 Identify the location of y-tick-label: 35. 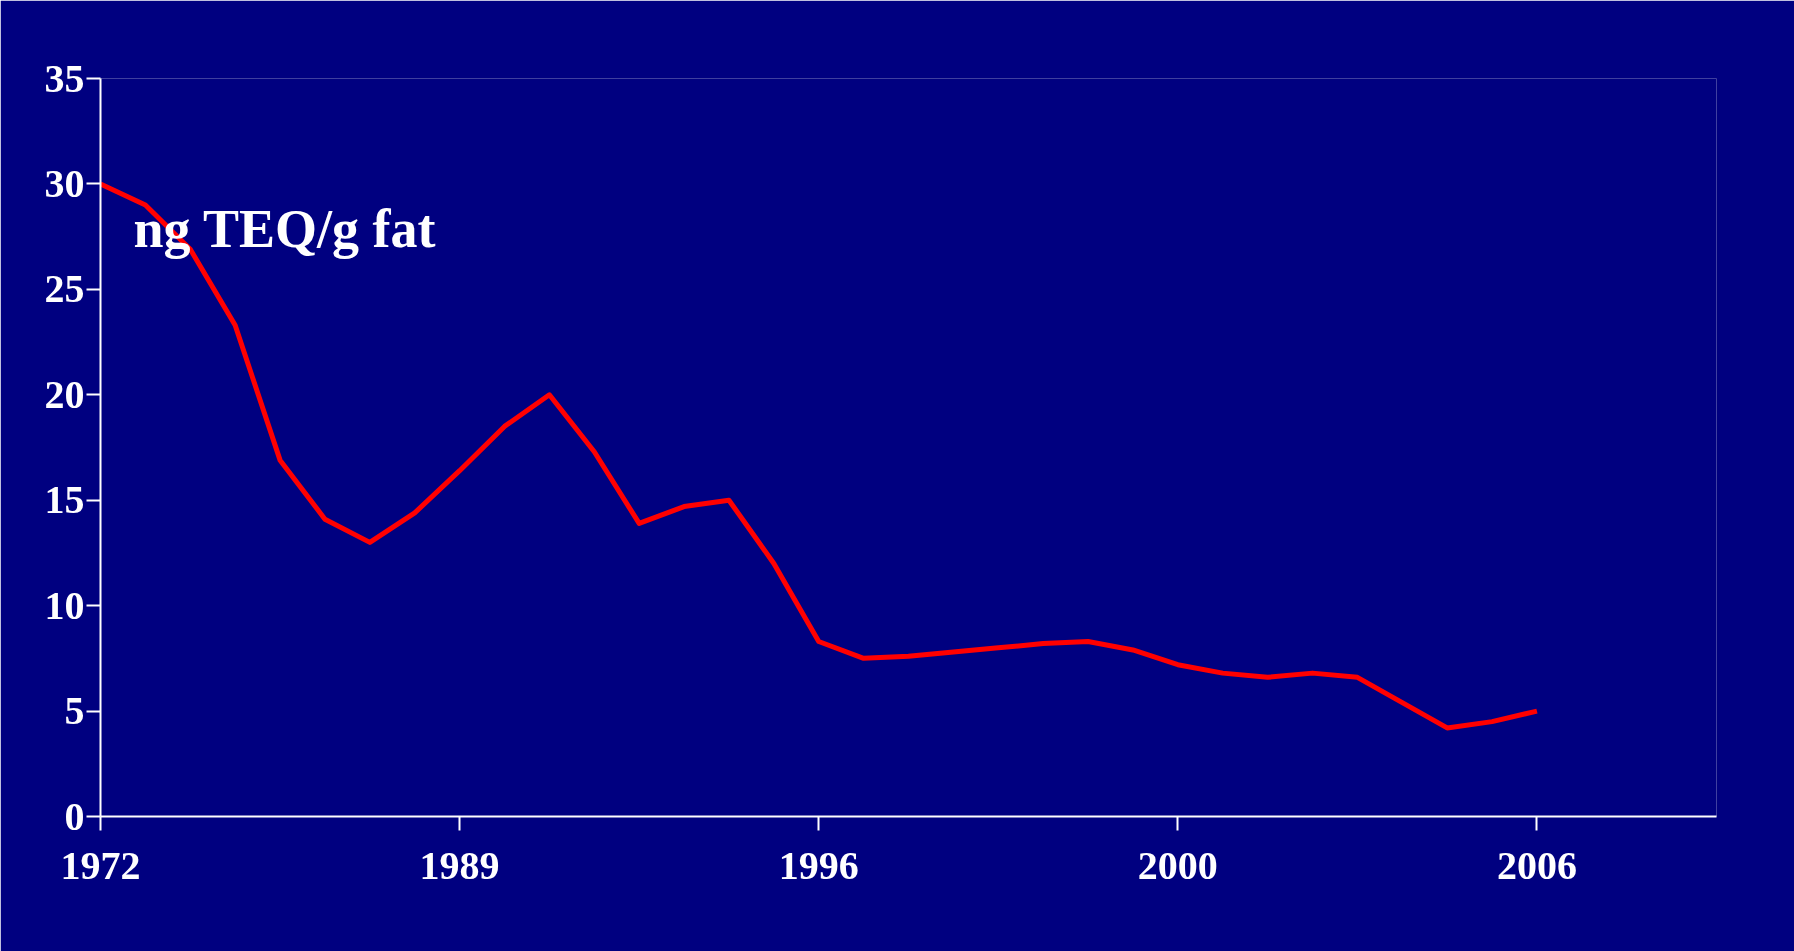
(64, 78).